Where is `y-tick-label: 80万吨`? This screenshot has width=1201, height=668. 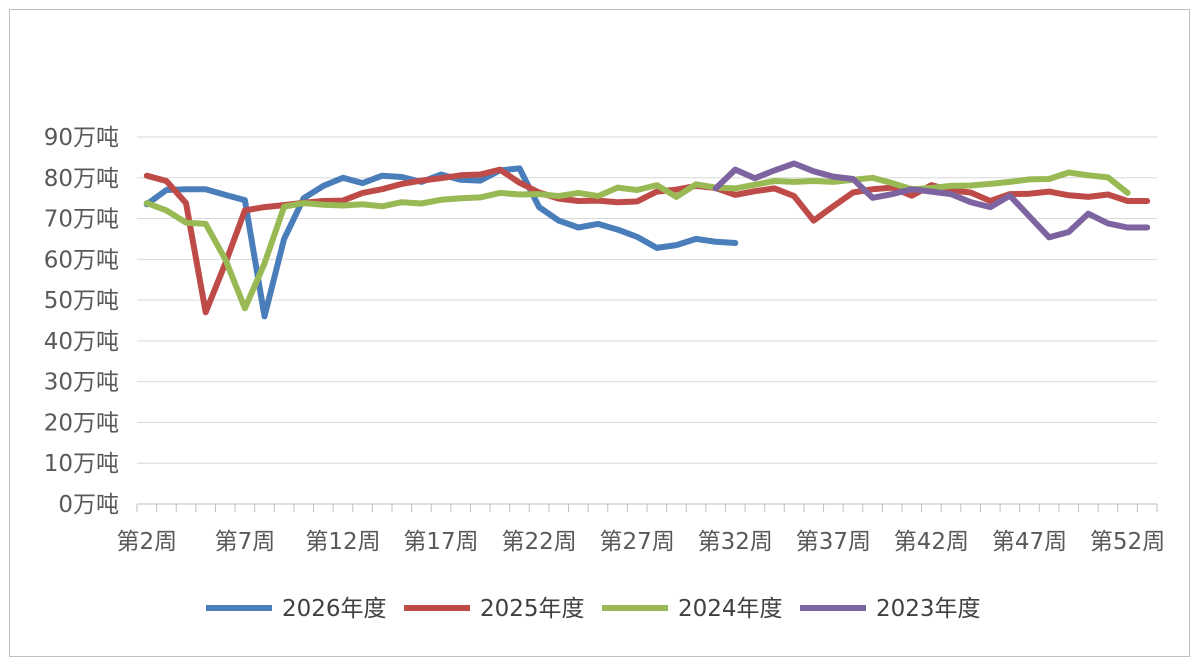 y-tick-label: 80万吨 is located at coordinates (81, 179).